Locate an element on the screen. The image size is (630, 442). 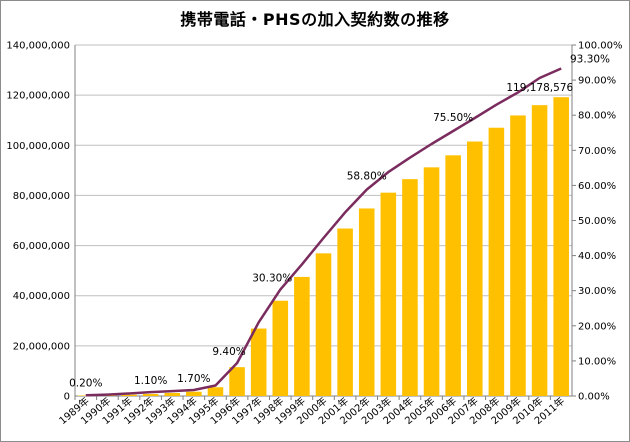
y-right-tick-label: 40.00% is located at coordinates (597, 256).